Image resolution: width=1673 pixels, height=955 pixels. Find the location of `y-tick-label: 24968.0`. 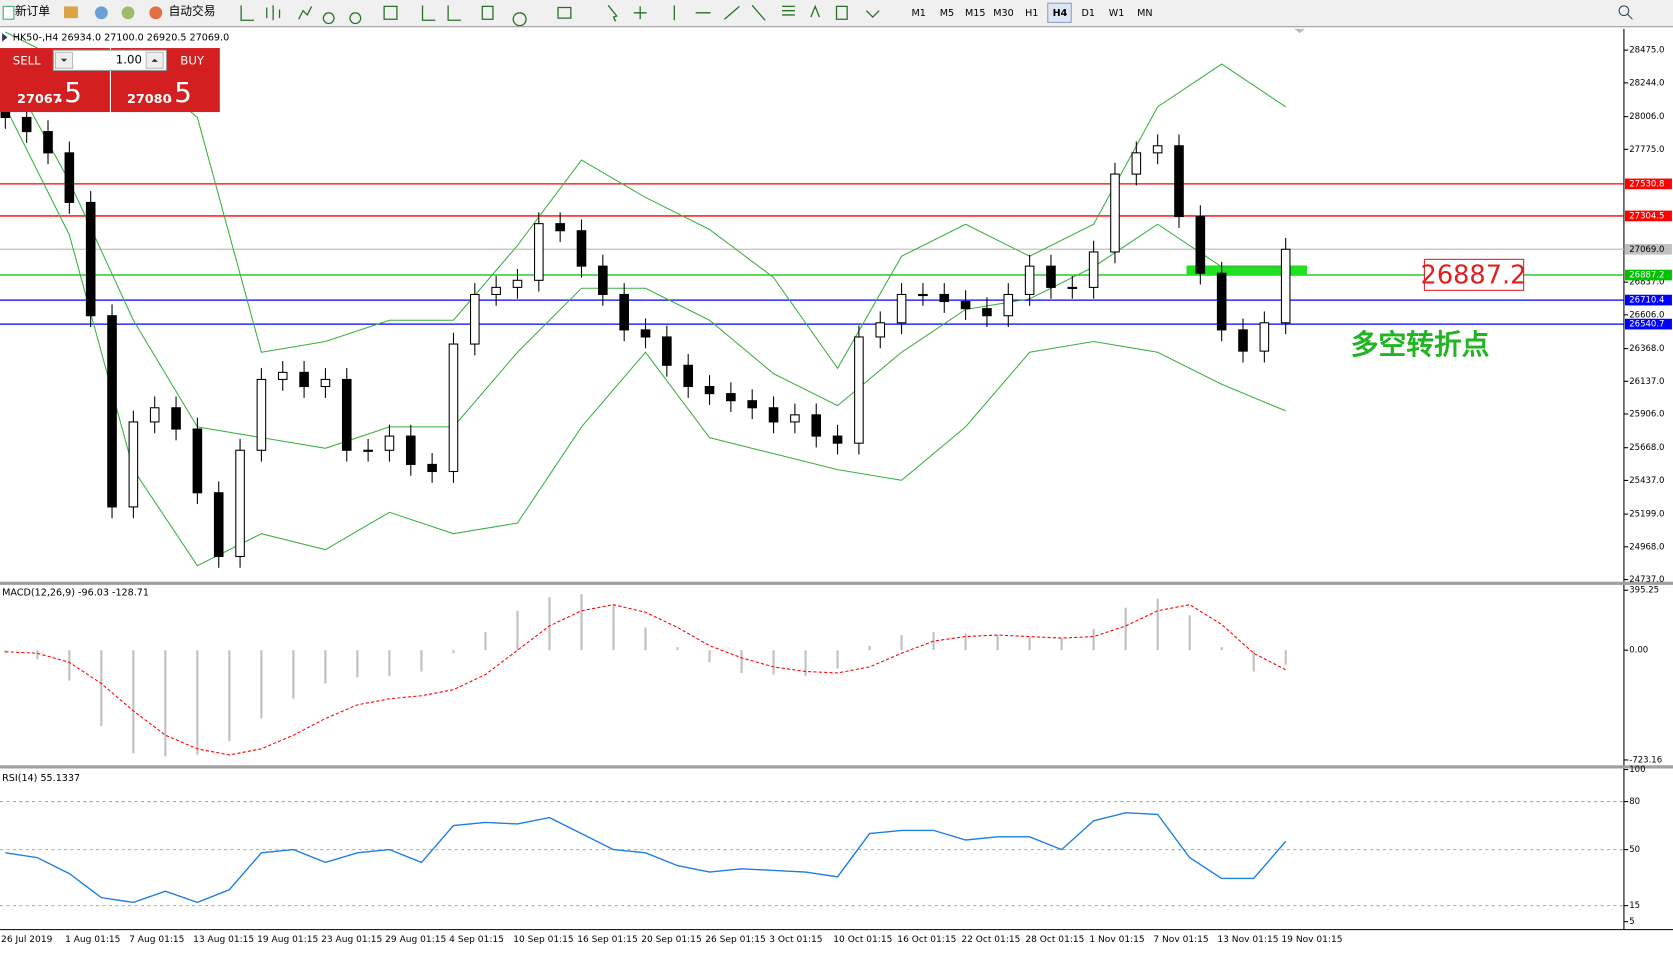

y-tick-label: 24968.0 is located at coordinates (1646, 547).